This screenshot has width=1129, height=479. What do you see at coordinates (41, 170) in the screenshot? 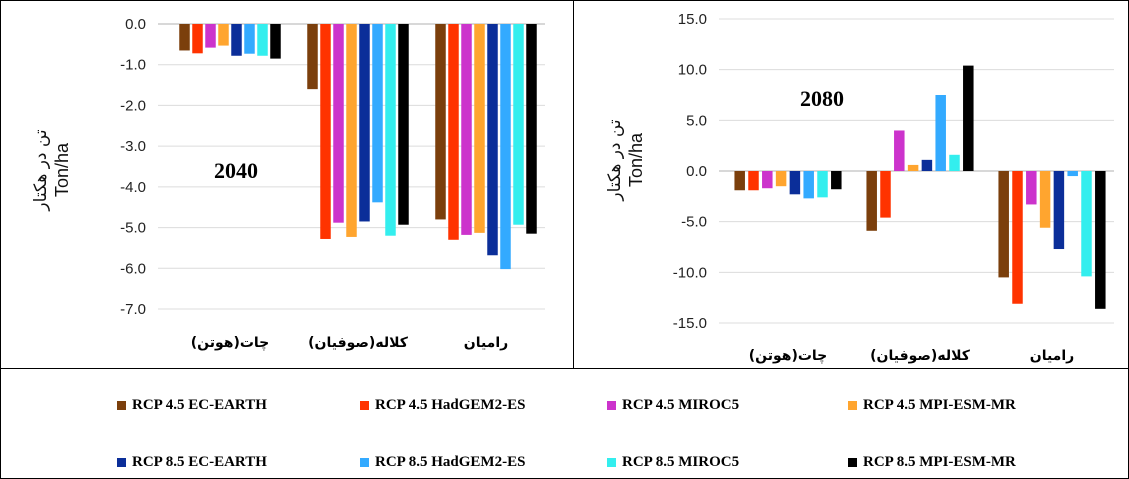
I see `y-axis-label-fa-2040: تن در هکتار` at bounding box center [41, 170].